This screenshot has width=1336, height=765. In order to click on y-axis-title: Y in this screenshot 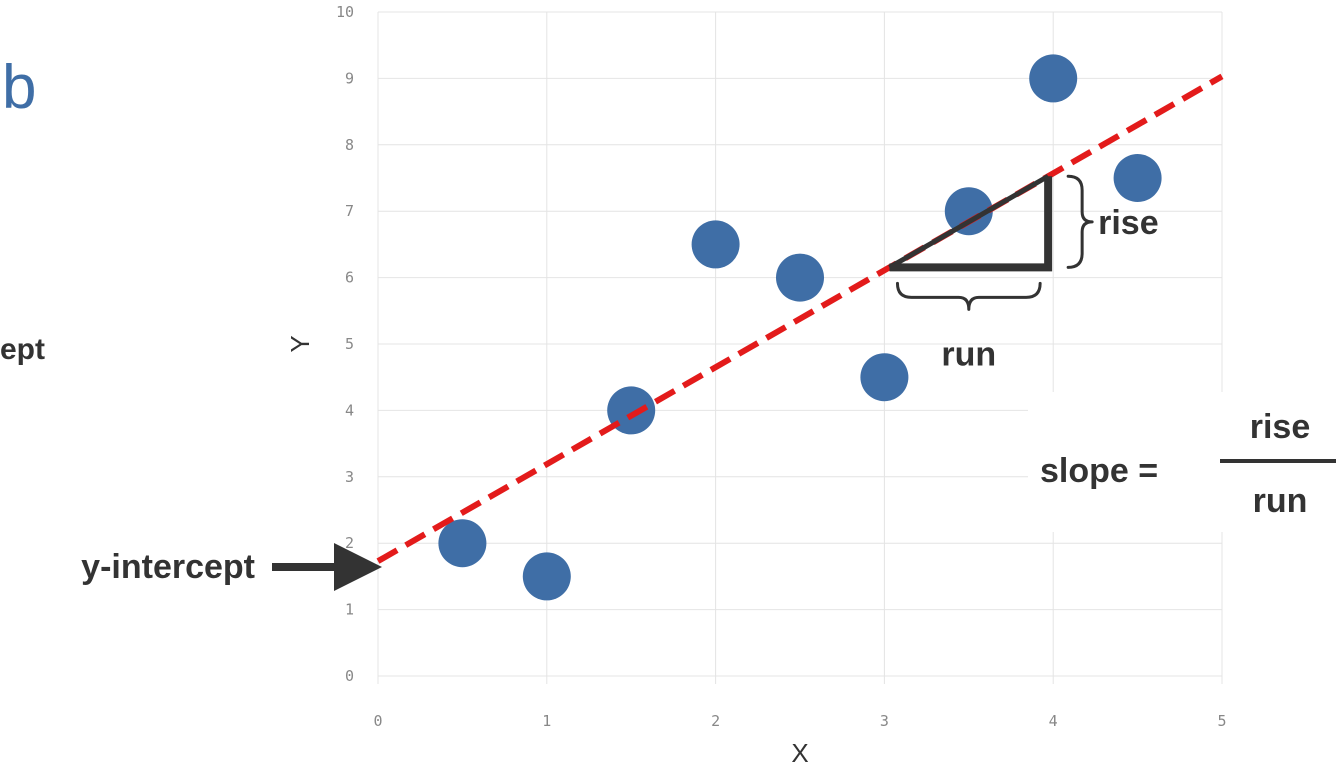, I will do `click(300, 343)`.